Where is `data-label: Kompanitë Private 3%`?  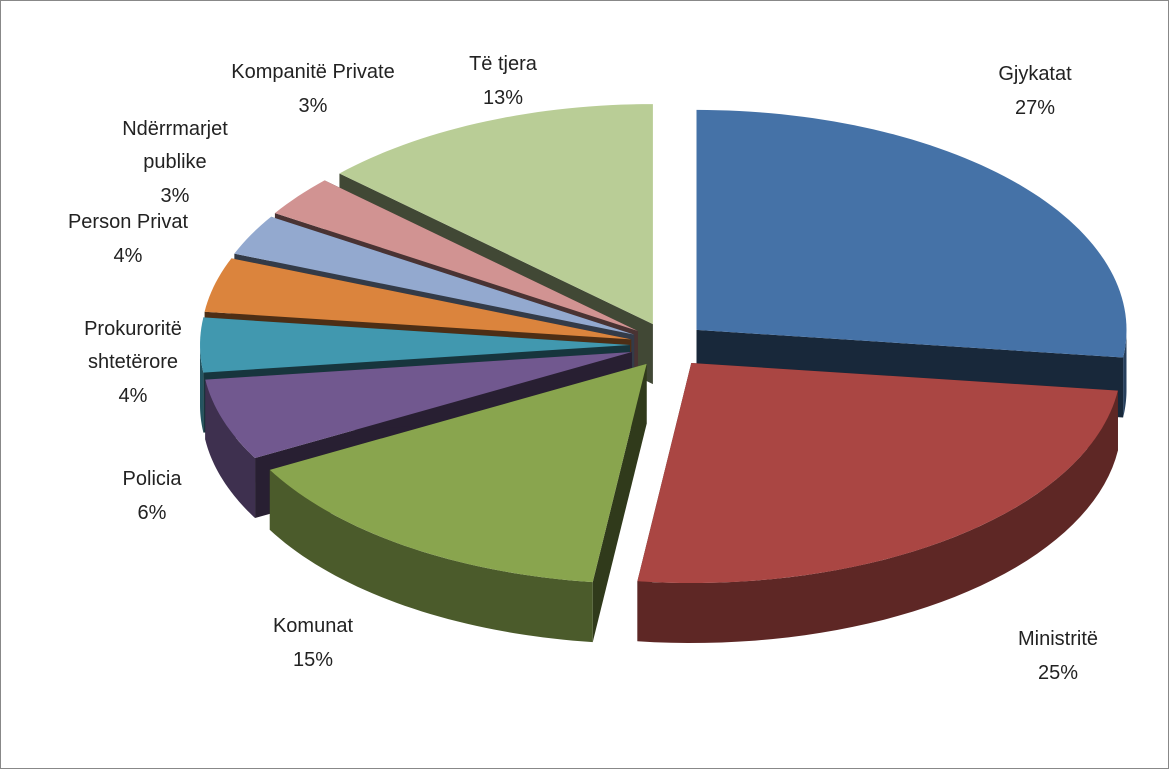
data-label: Kompanitë Private 3% is located at coordinates (312, 89).